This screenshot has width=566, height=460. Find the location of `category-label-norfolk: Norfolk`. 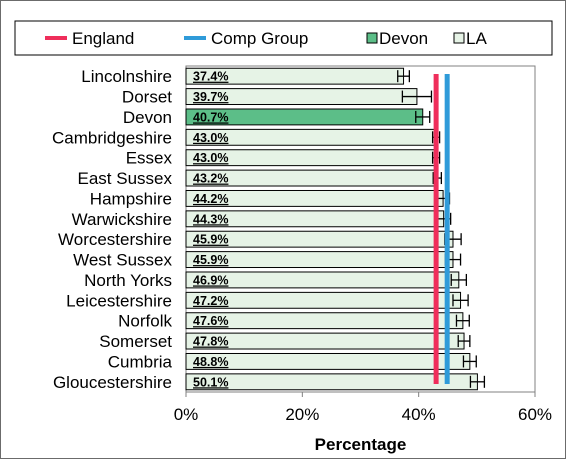

category-label-norfolk: Norfolk is located at coordinates (145, 321).